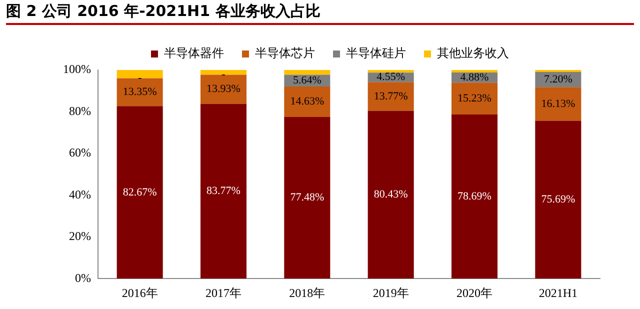 The width and height of the screenshot is (640, 309). I want to click on data-label: 80.43%, so click(391, 194).